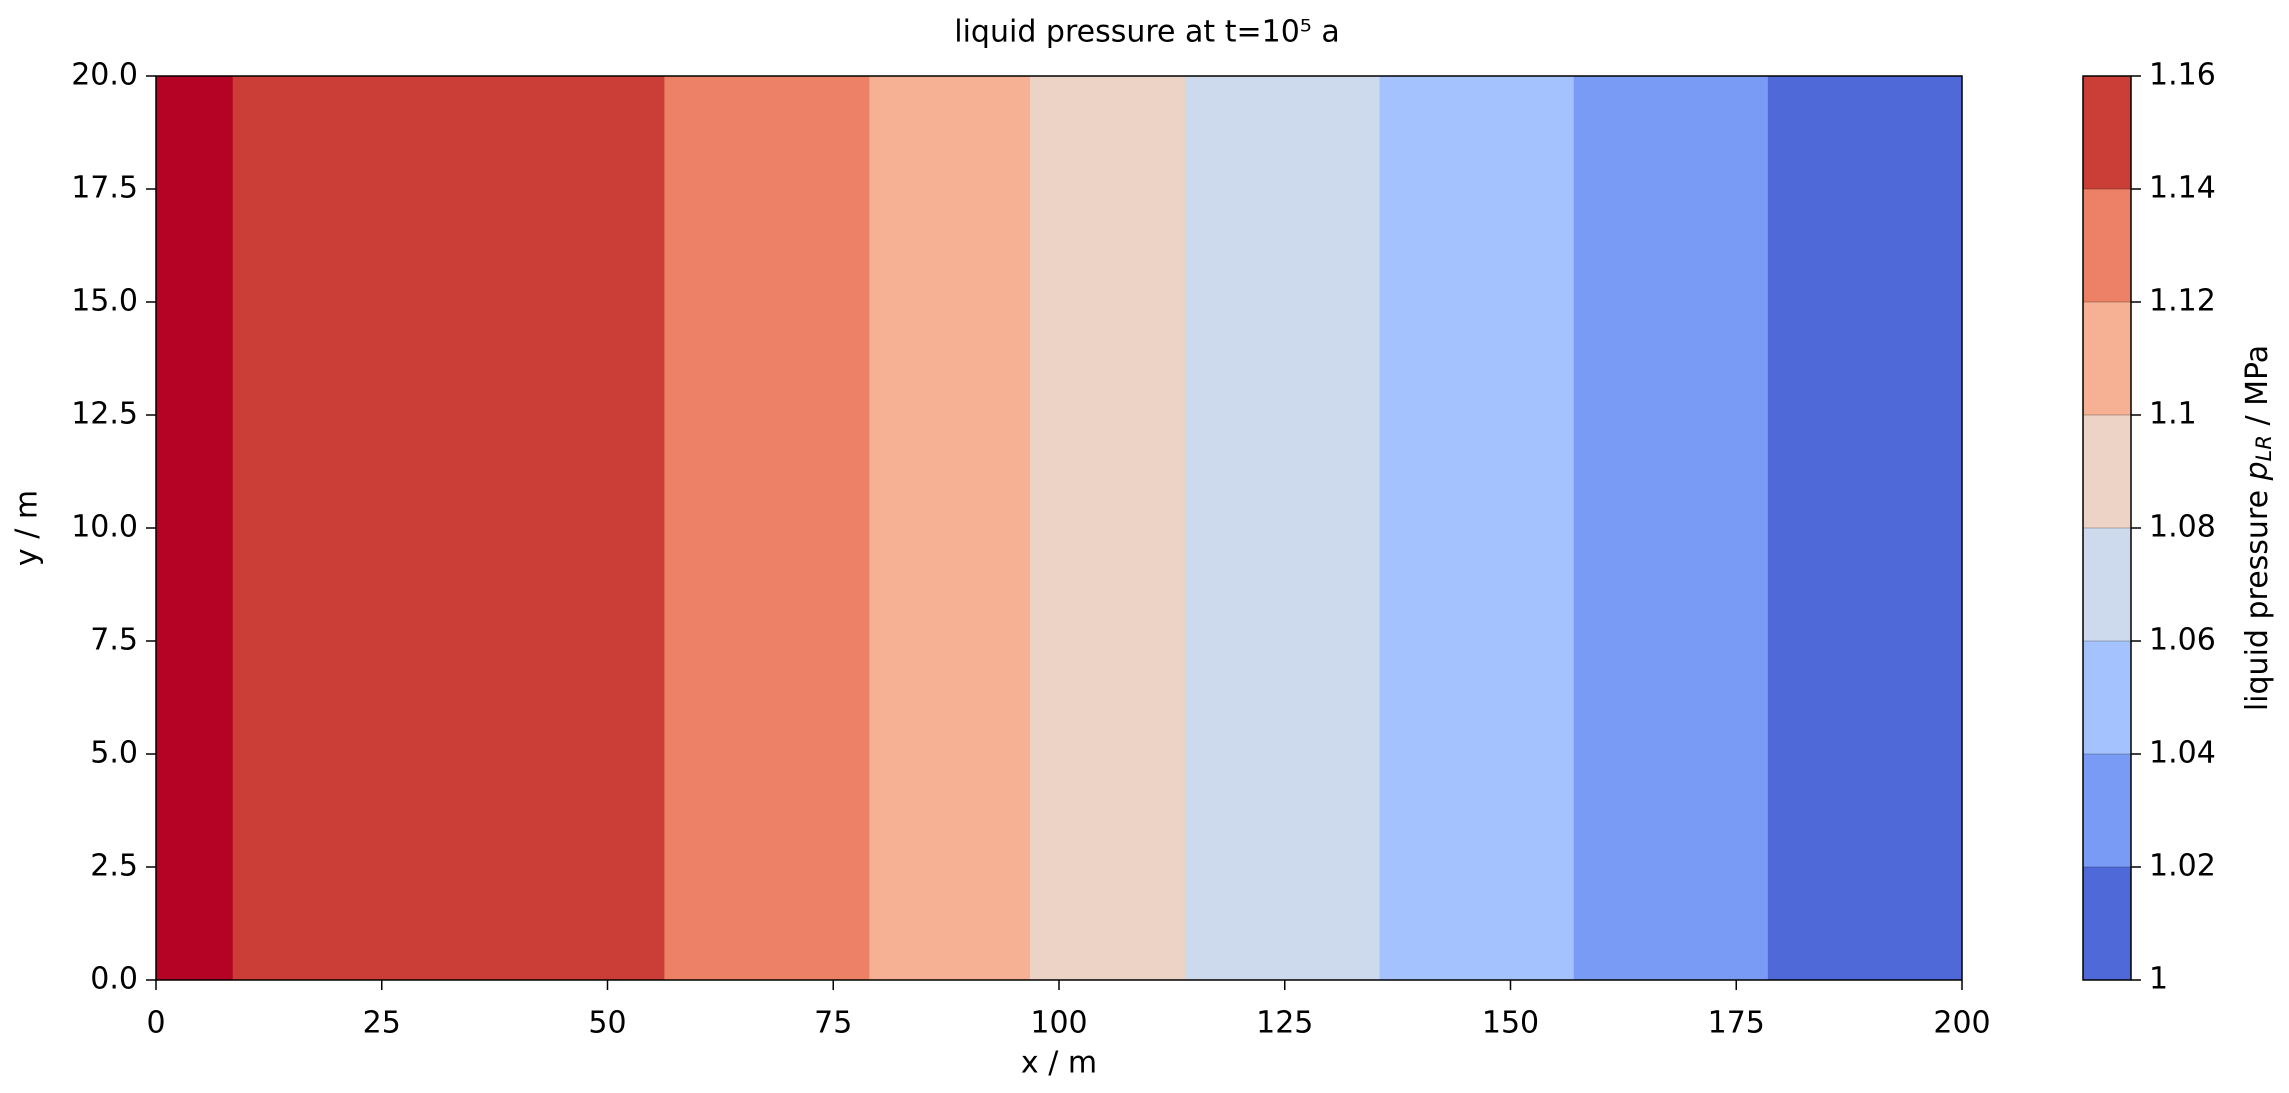 Image resolution: width=2289 pixels, height=1093 pixels. Describe the element at coordinates (382, 1023) in the screenshot. I see `x-tick-label: 25` at that location.